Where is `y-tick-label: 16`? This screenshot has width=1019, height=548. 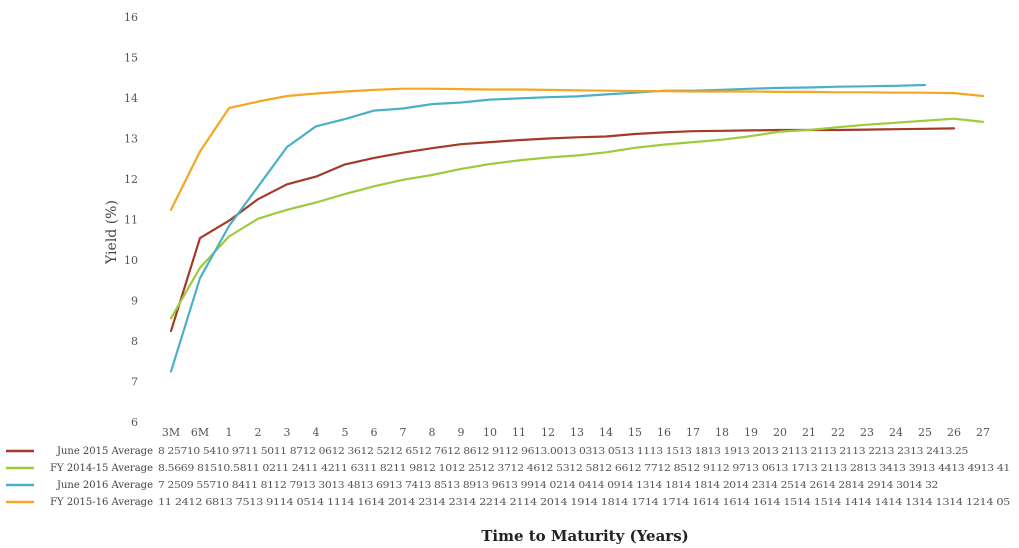
y-tick-label: 16 is located at coordinates (131, 17).